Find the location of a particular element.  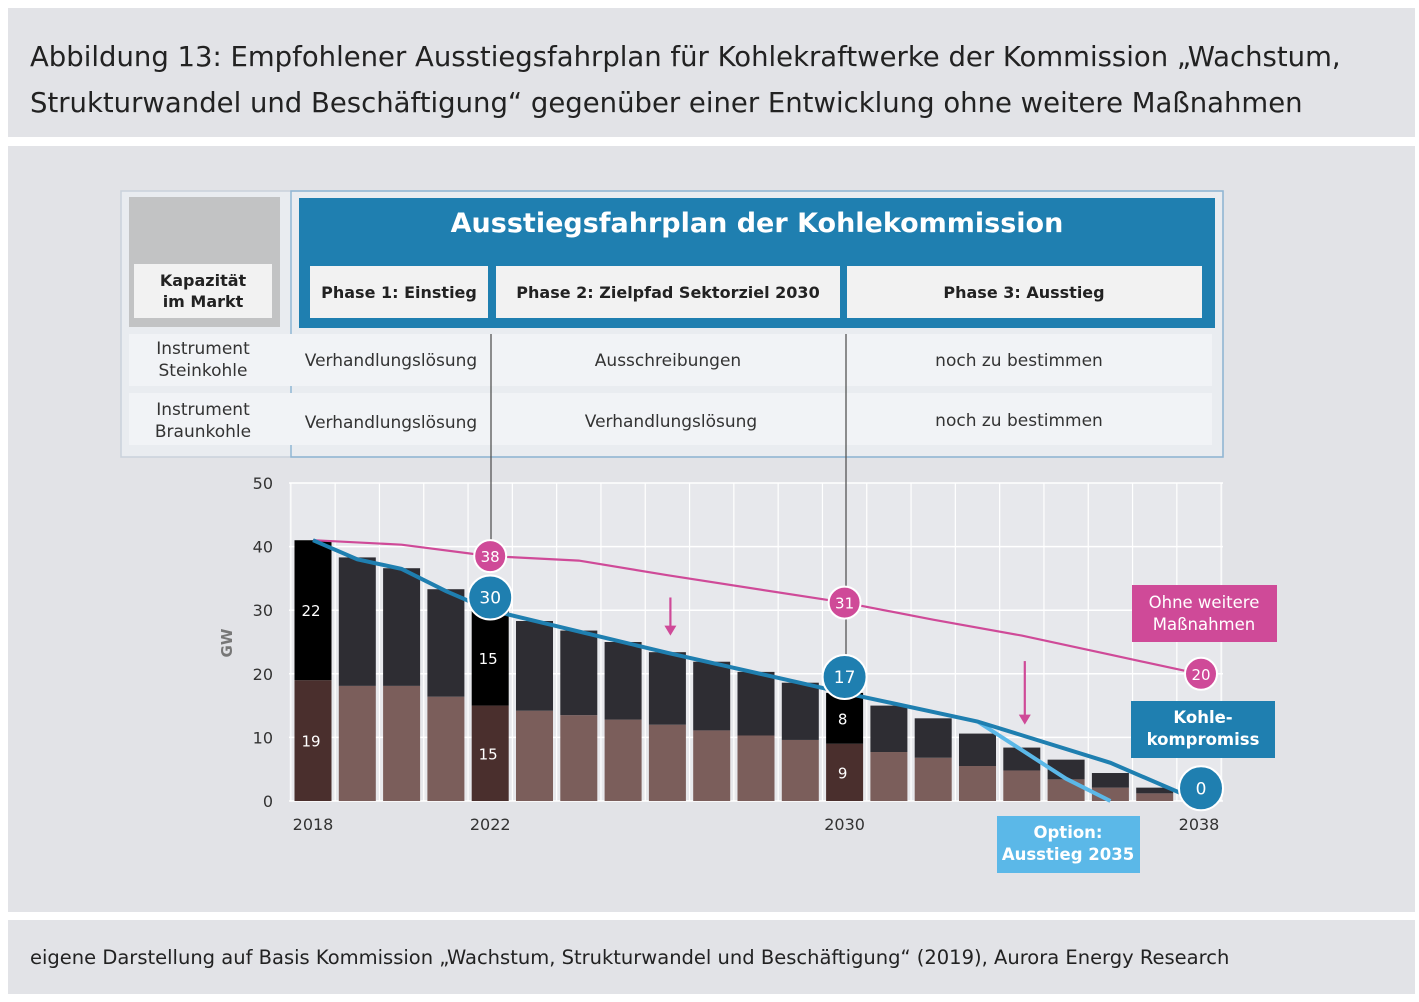

bar-value-label: 8 is located at coordinates (843, 719).